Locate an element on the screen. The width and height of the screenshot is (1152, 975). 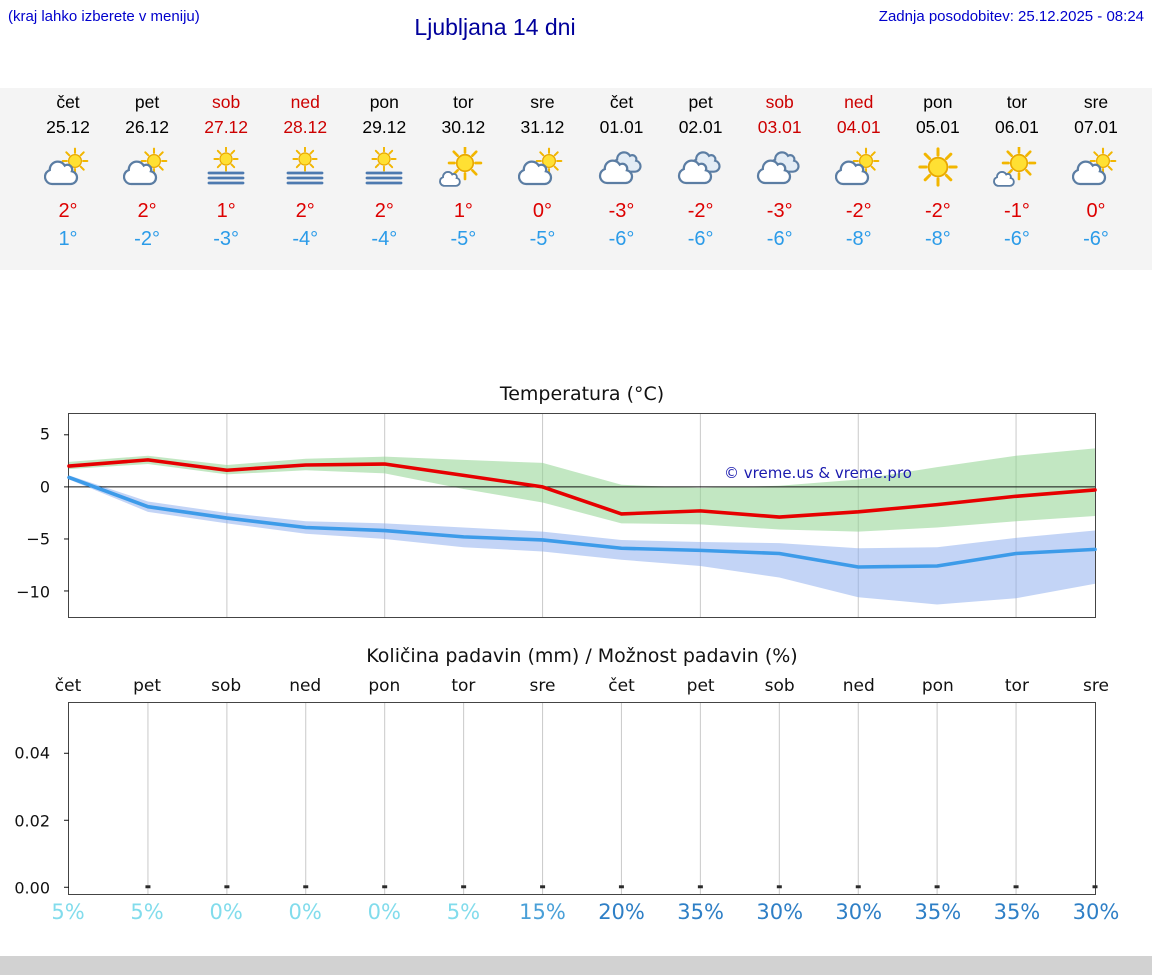
forecast-day: sre 31.12 0° -5° is located at coordinates (542, 171).